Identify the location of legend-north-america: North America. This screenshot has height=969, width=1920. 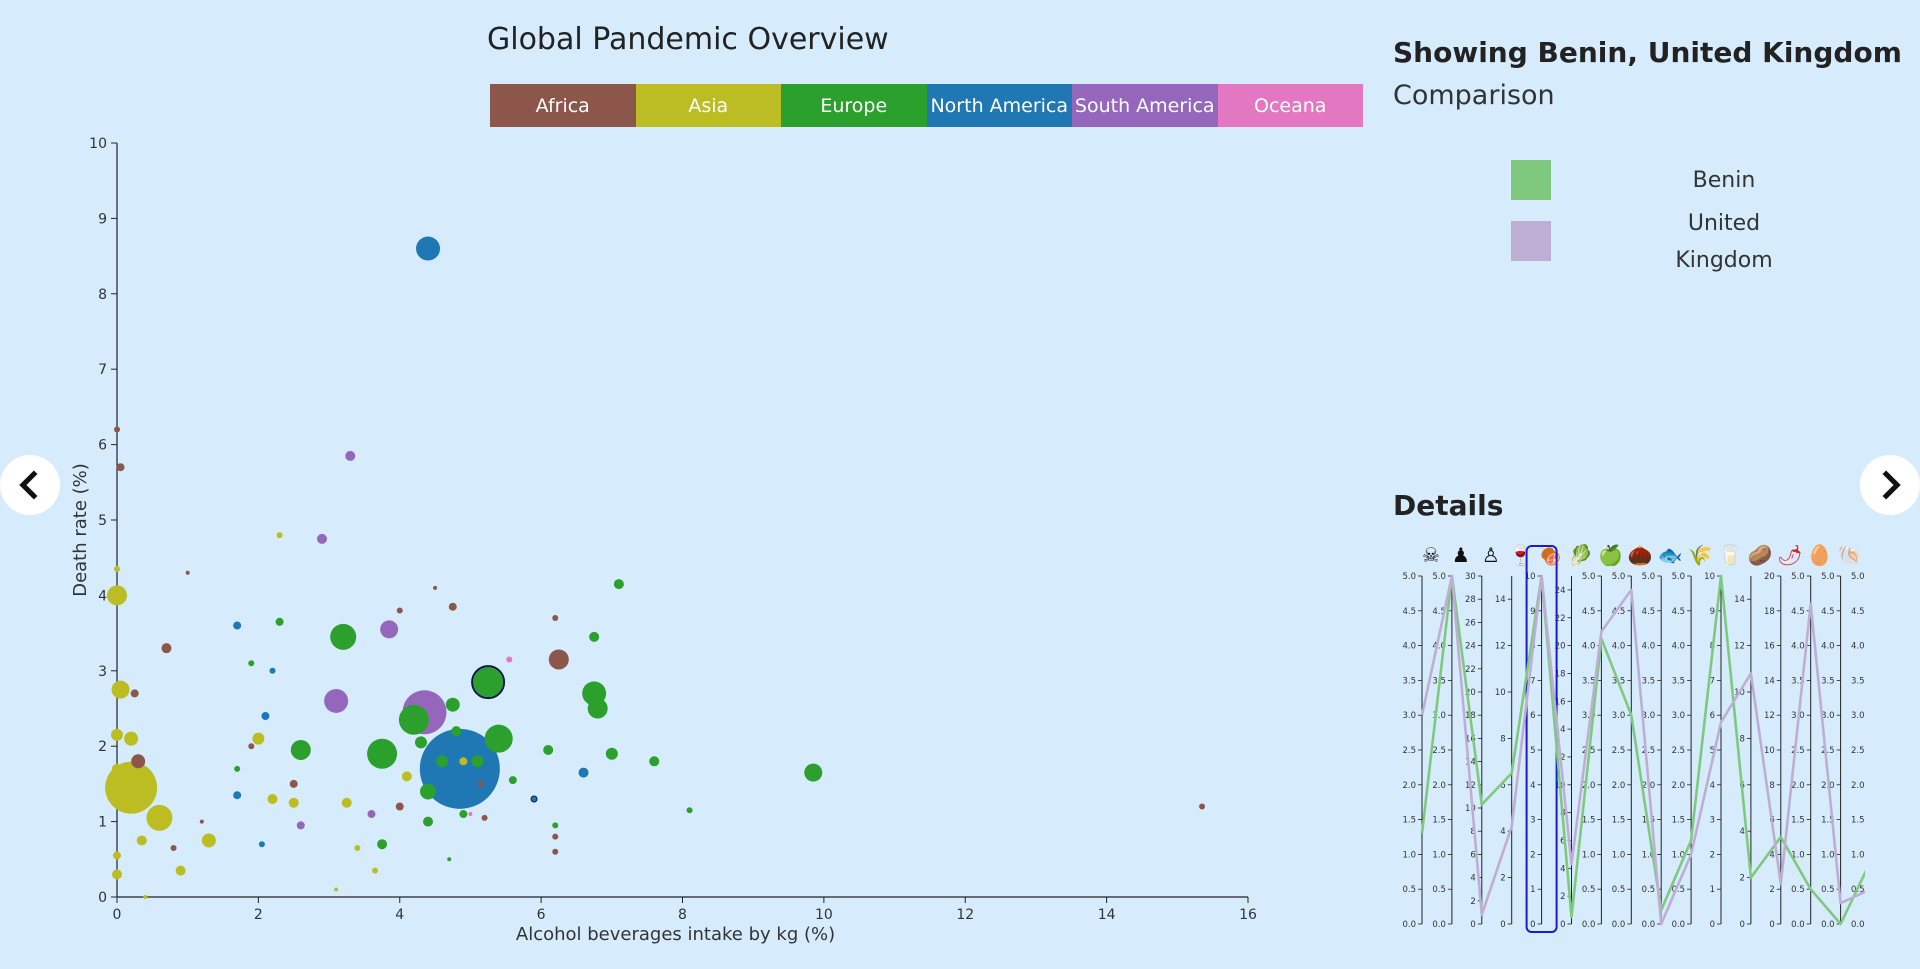
(999, 105).